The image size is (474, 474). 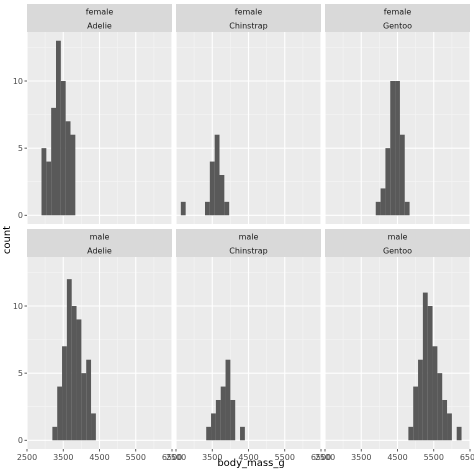 What do you see at coordinates (7, 240) in the screenshot?
I see `y-axis-title: count` at bounding box center [7, 240].